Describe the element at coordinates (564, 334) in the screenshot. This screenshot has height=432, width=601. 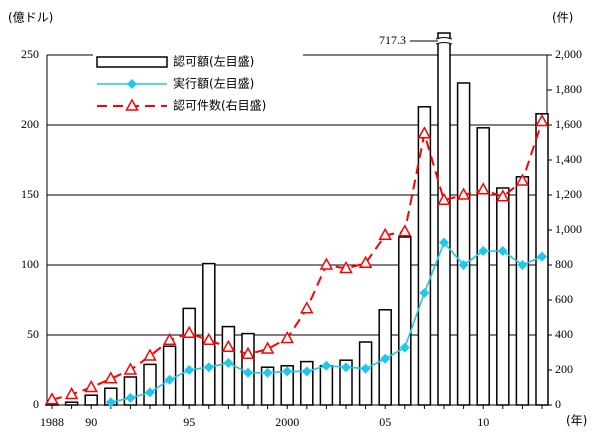
I see `y2-tick-label: 400` at that location.